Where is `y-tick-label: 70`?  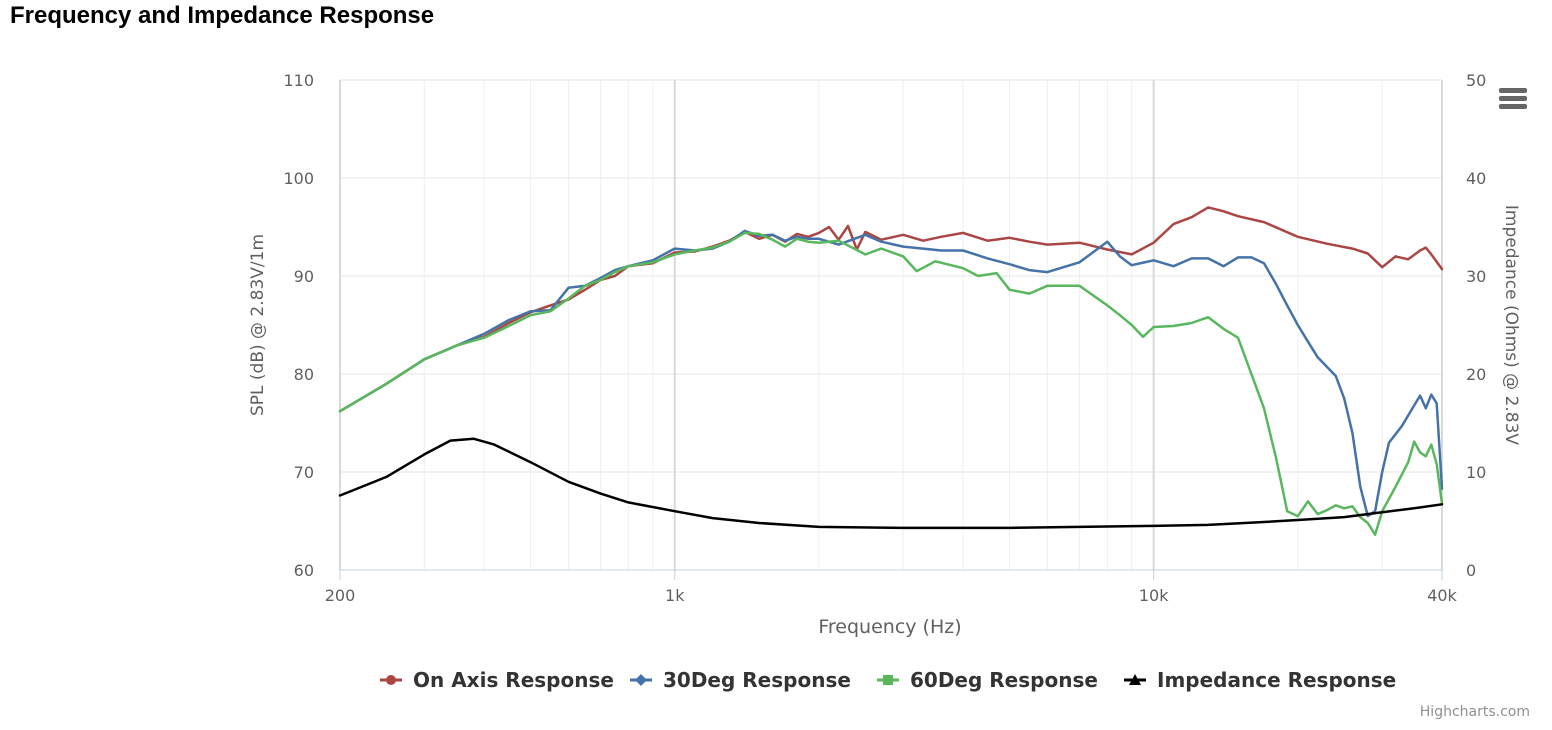
y-tick-label: 70 is located at coordinates (304, 472).